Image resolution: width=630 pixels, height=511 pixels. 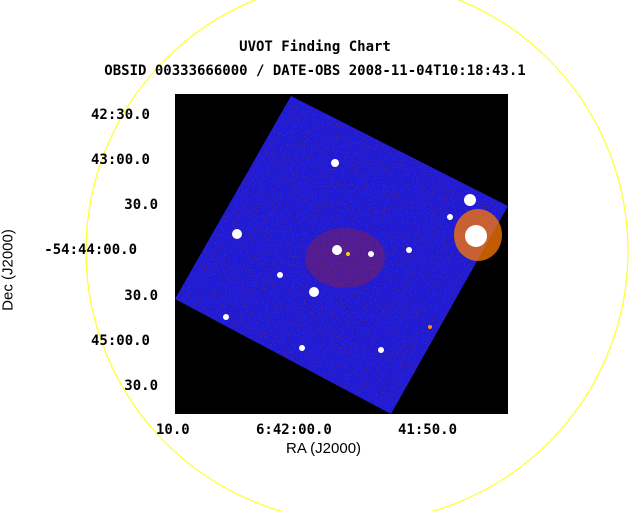 I want to click on x-axis-label: RA (J2000), so click(x=324, y=448).